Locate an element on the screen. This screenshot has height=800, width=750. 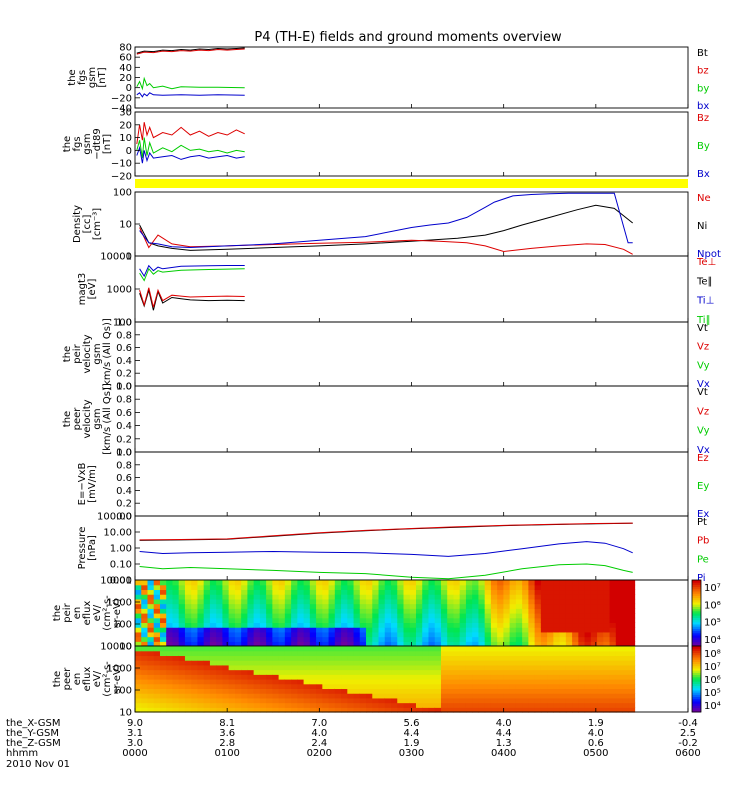
series-line-green is located at coordinates (192, 274).